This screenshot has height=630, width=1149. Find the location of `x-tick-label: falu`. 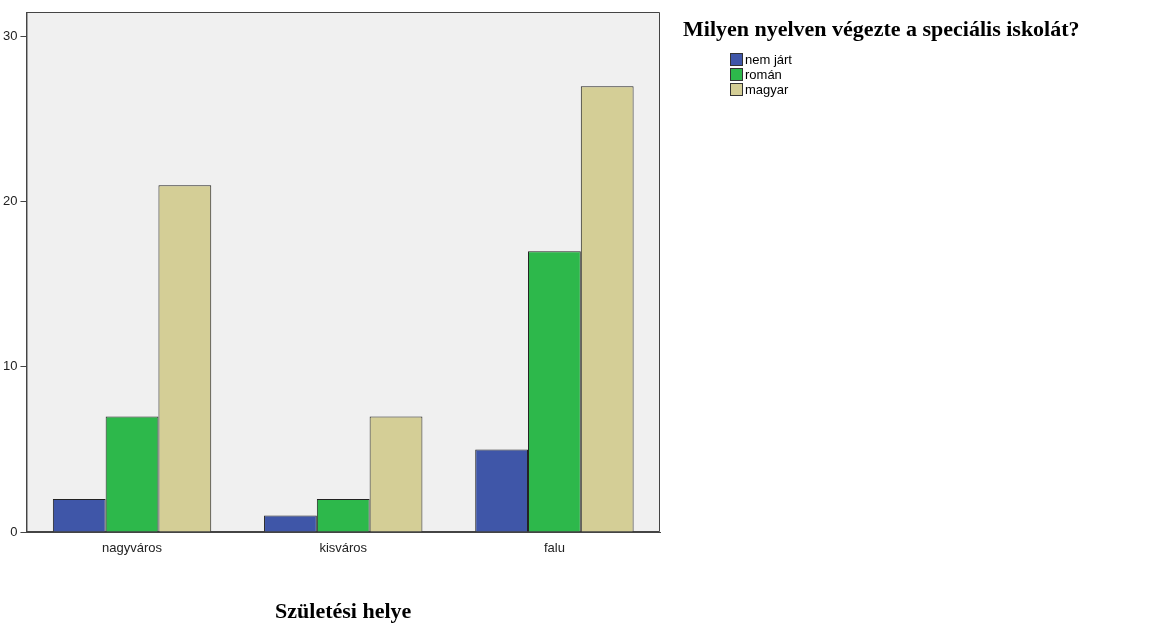

x-tick-label: falu is located at coordinates (554, 548).